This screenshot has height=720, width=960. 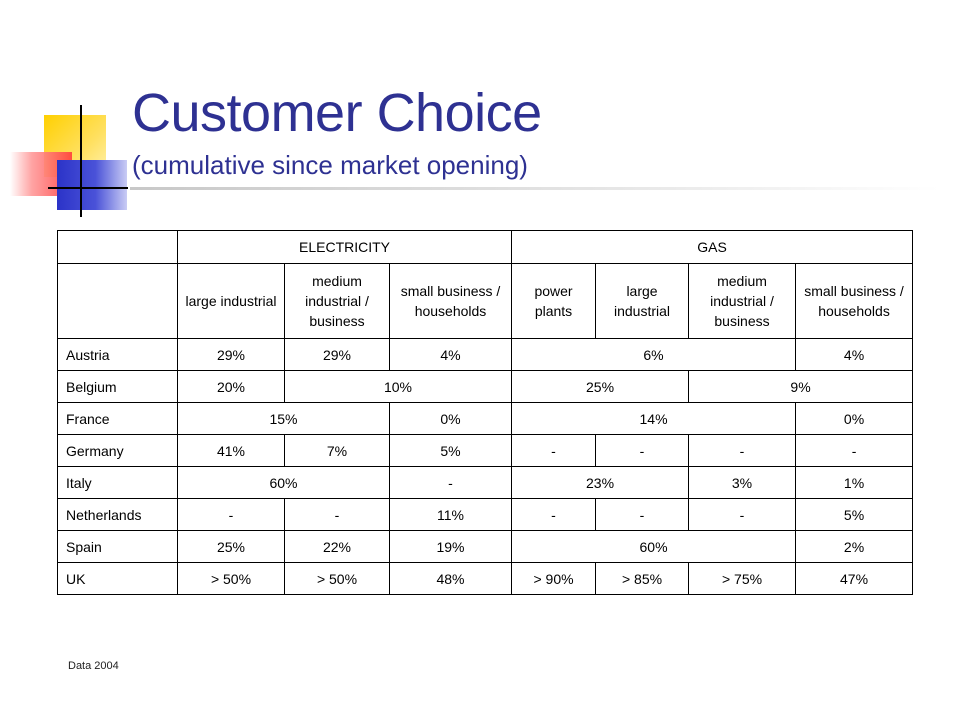 What do you see at coordinates (398, 386) in the screenshot?
I see `table-cell: 10%` at bounding box center [398, 386].